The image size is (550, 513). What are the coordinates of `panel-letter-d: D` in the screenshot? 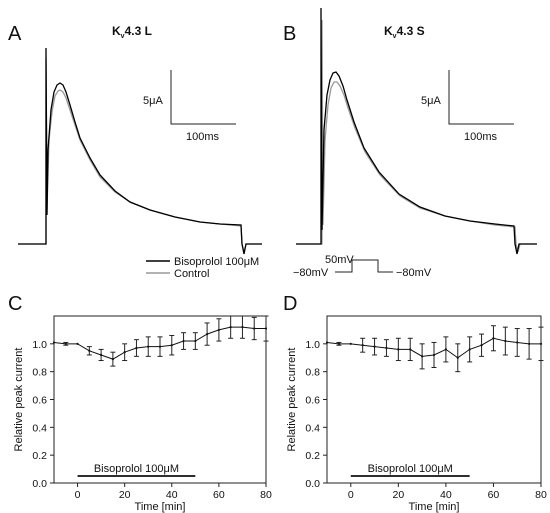 It's located at (290, 304).